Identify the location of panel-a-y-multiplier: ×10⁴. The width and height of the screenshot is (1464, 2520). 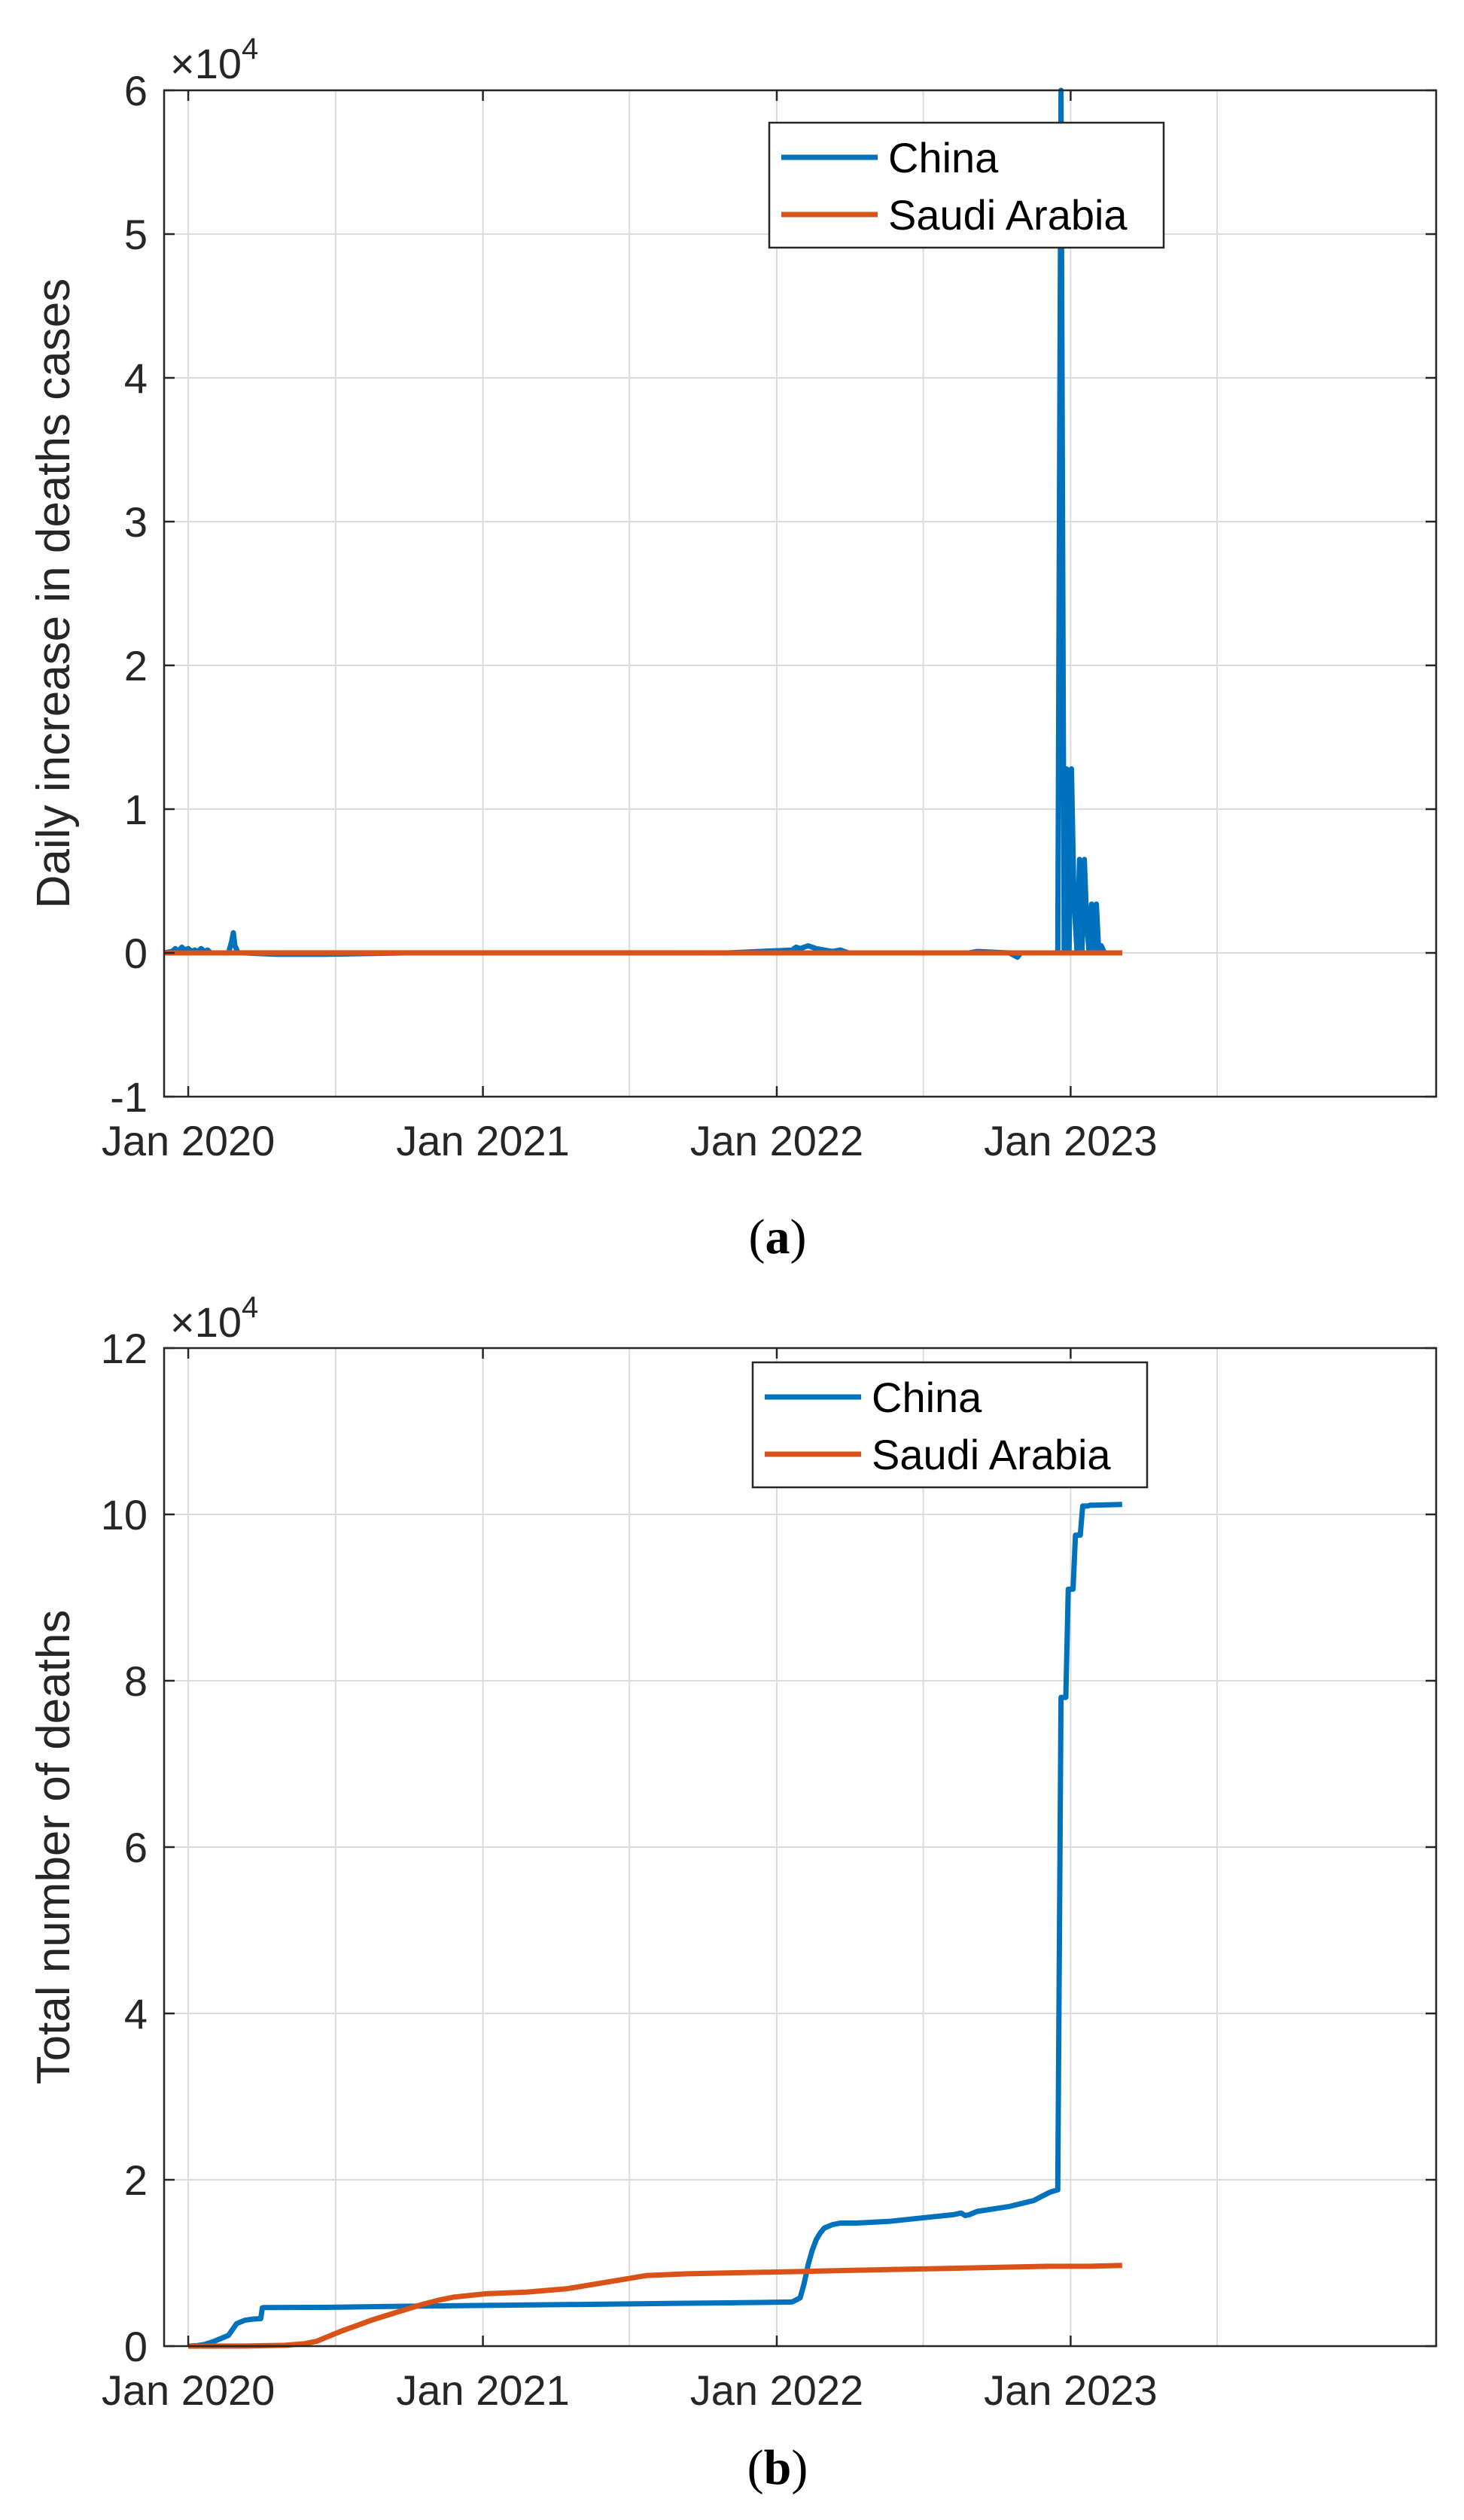
(214, 59).